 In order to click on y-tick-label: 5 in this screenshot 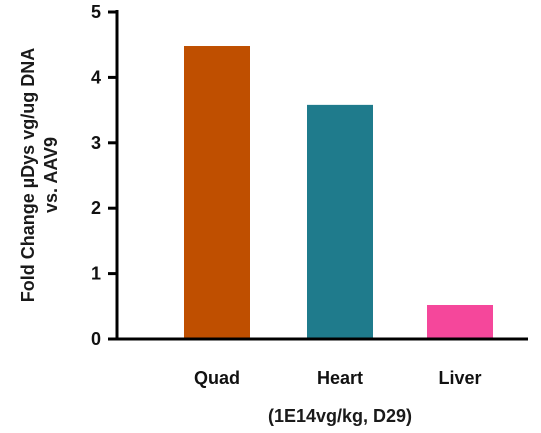, I will do `click(96, 12)`.